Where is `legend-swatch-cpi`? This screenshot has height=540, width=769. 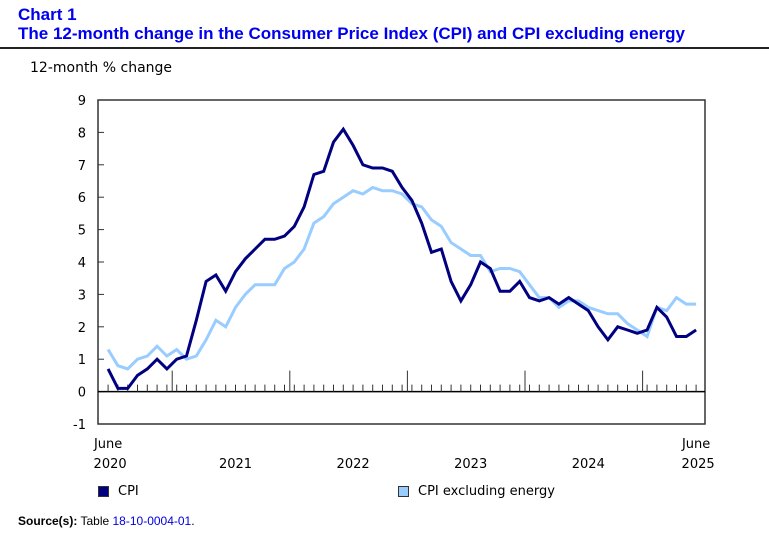
legend-swatch-cpi is located at coordinates (103, 491).